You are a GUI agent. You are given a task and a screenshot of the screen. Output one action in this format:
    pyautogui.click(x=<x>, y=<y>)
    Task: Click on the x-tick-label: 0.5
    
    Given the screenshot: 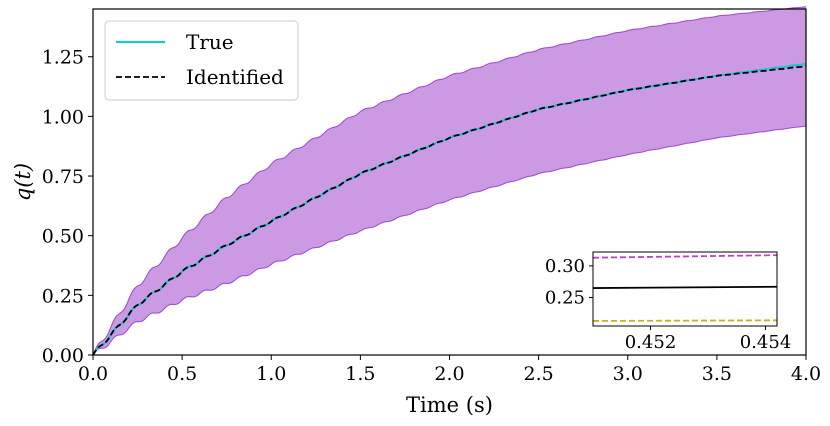 What is the action you would take?
    pyautogui.click(x=182, y=374)
    